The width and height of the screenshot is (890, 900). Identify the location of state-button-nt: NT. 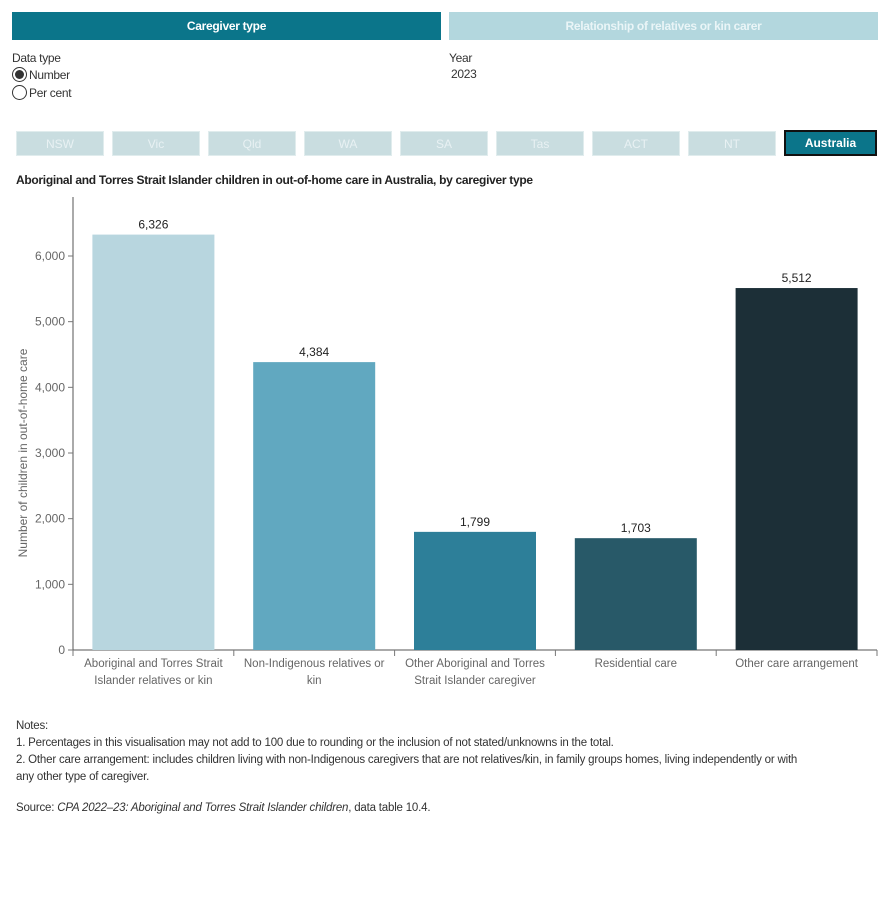
(732, 143).